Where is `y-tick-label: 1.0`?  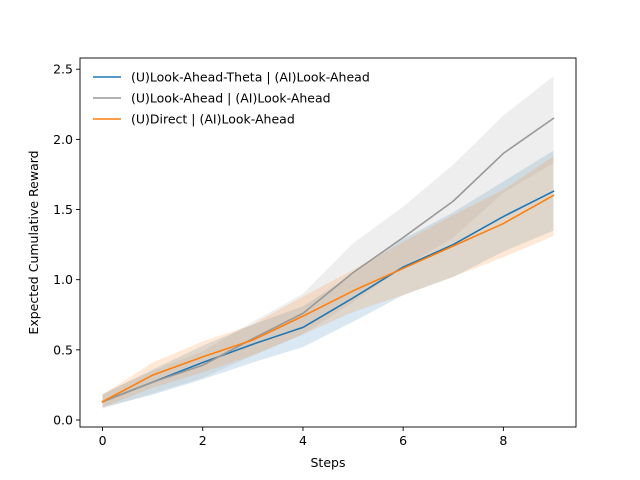 y-tick-label: 1.0 is located at coordinates (63, 279).